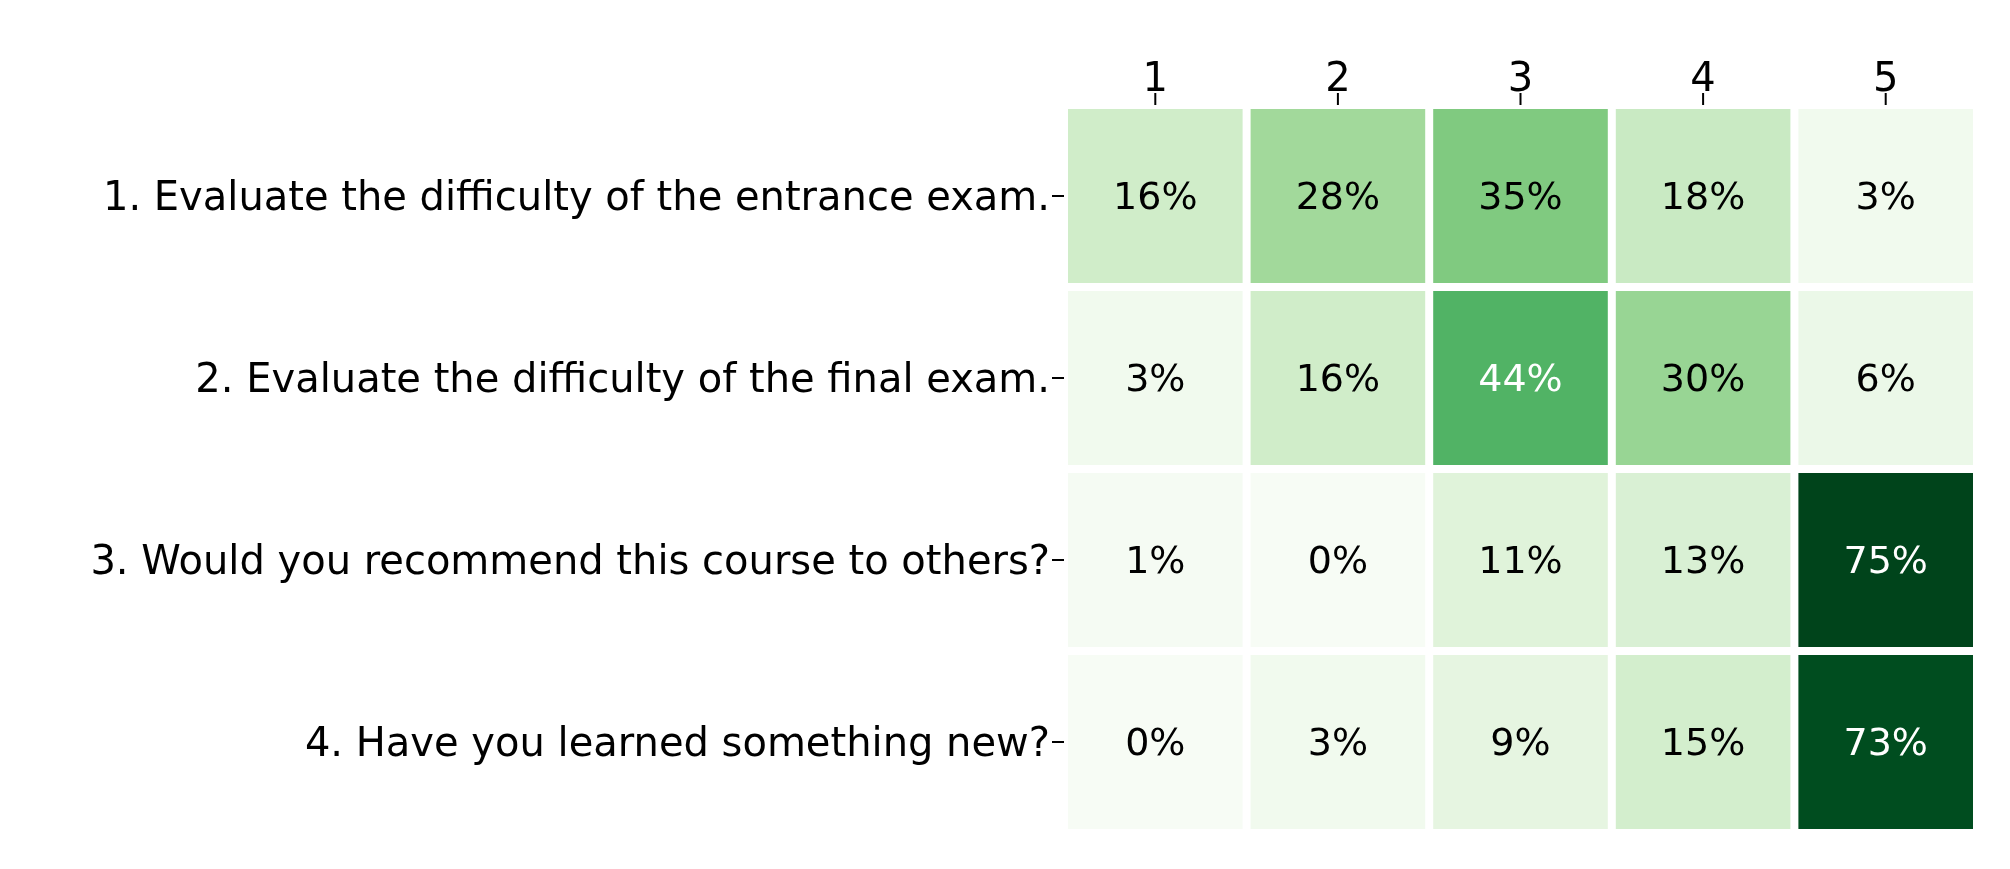 The height and width of the screenshot is (869, 2010). What do you see at coordinates (1885, 378) in the screenshot?
I see `data-label: 6%` at bounding box center [1885, 378].